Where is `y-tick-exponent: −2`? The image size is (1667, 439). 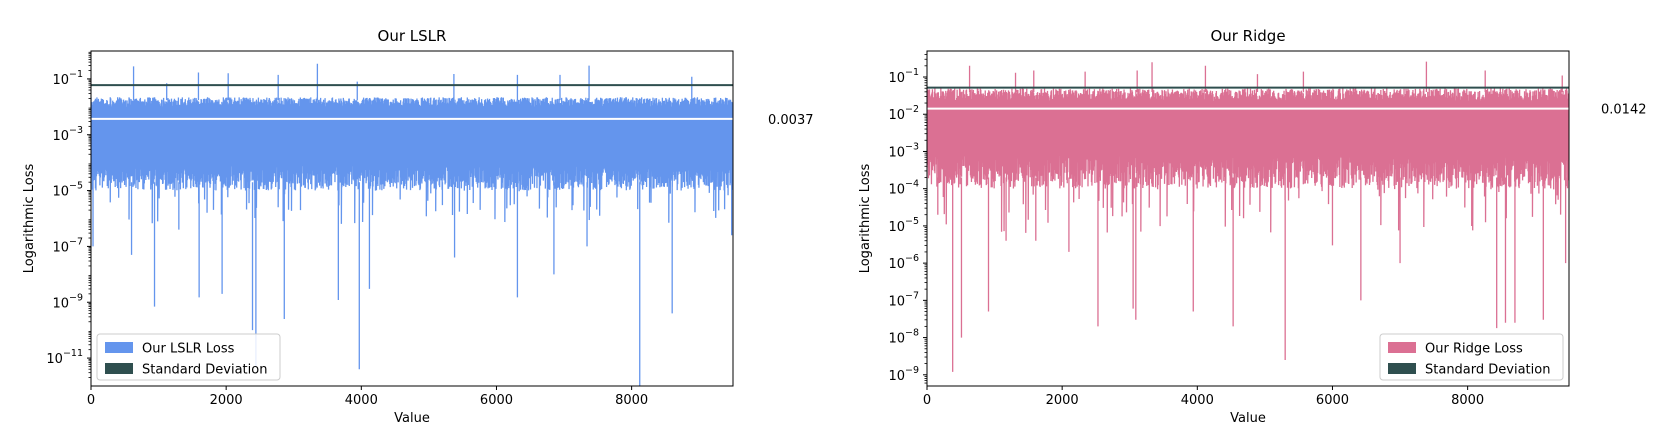 y-tick-exponent: −2 is located at coordinates (912, 109).